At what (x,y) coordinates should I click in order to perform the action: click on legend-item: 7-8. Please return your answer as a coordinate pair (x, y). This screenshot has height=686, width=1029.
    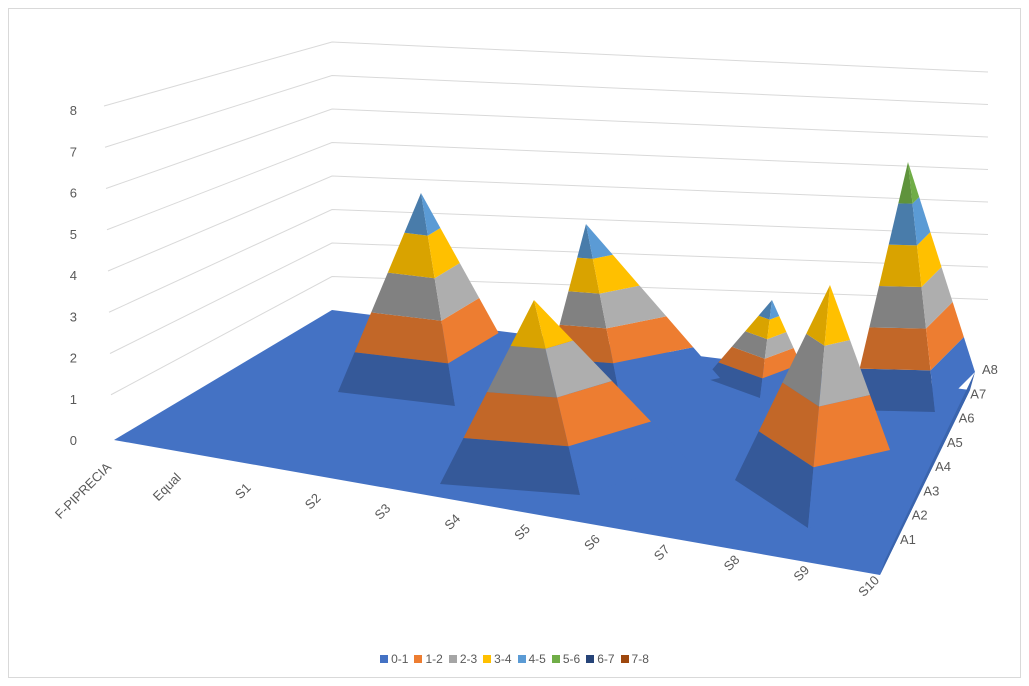
    Looking at the image, I should click on (635, 659).